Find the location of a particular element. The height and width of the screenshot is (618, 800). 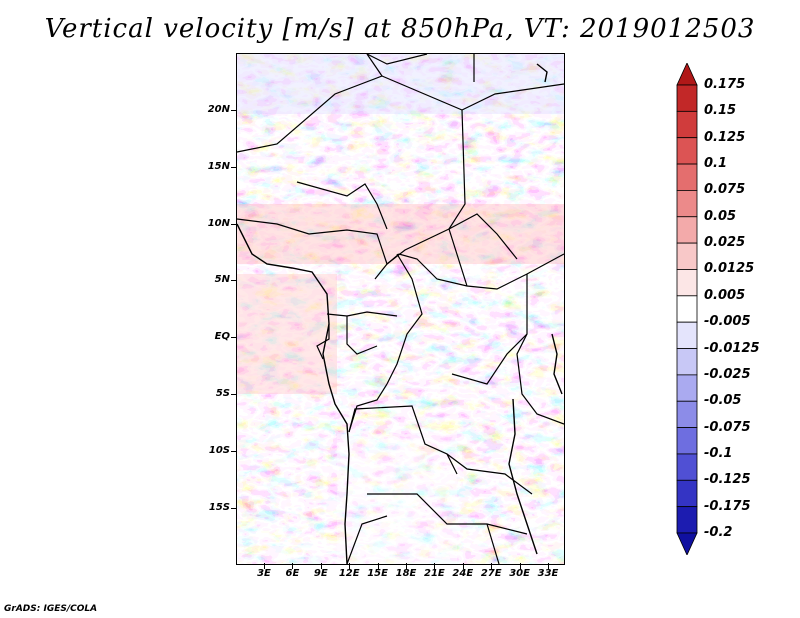

colorbar-label: -0.175 is located at coordinates (727, 506).